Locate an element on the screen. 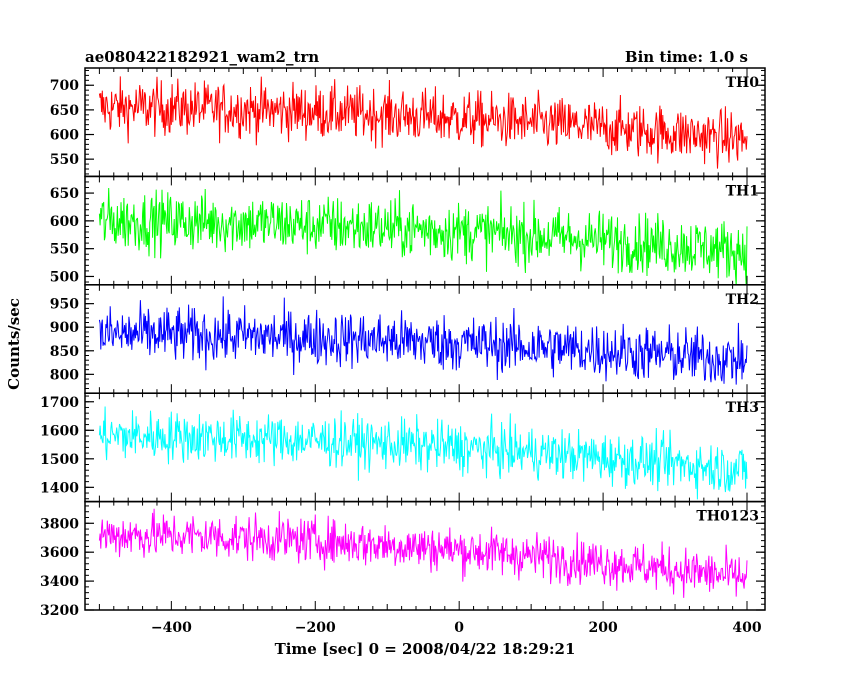  x-axis: −400 −200 0 200 400 is located at coordinates (456, 628).